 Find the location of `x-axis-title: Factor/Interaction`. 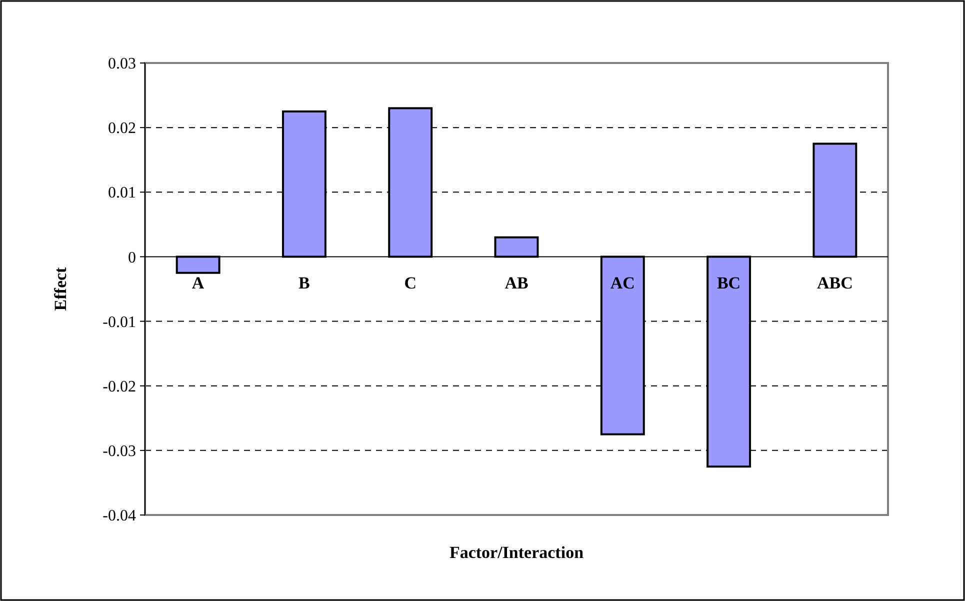

x-axis-title: Factor/Interaction is located at coordinates (516, 552).